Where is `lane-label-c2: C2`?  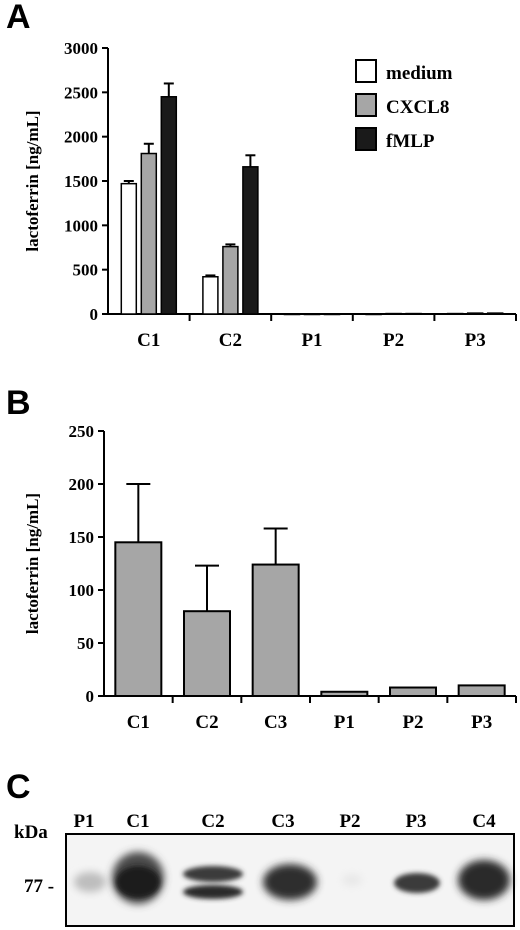 lane-label-c2: C2 is located at coordinates (212, 821).